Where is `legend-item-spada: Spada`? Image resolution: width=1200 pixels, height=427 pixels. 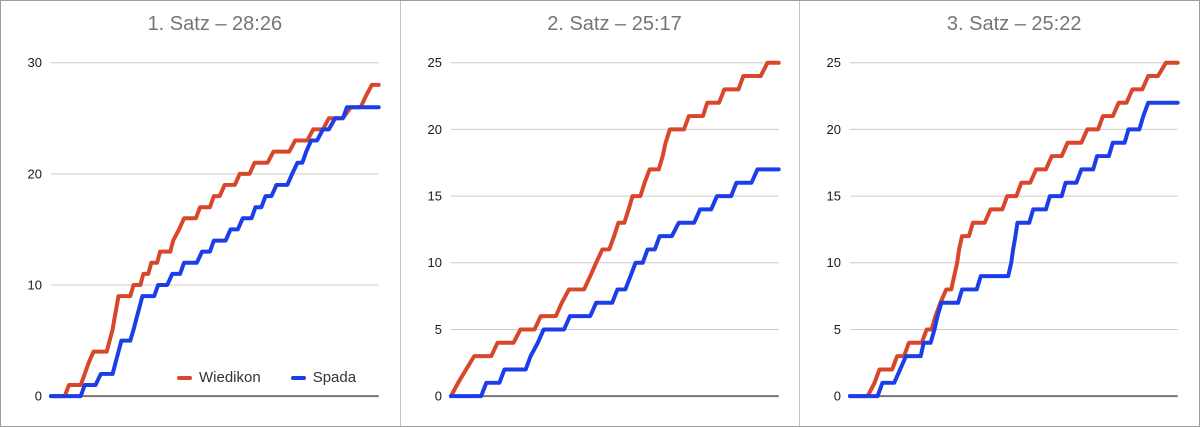 legend-item-spada: Spada is located at coordinates (323, 377).